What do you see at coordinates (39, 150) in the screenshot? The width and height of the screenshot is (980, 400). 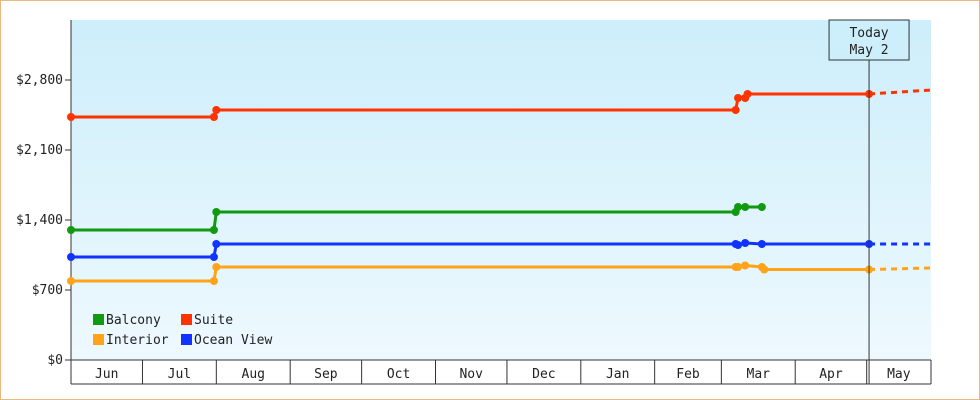 I see `y-tick-label: $2,100` at bounding box center [39, 150].